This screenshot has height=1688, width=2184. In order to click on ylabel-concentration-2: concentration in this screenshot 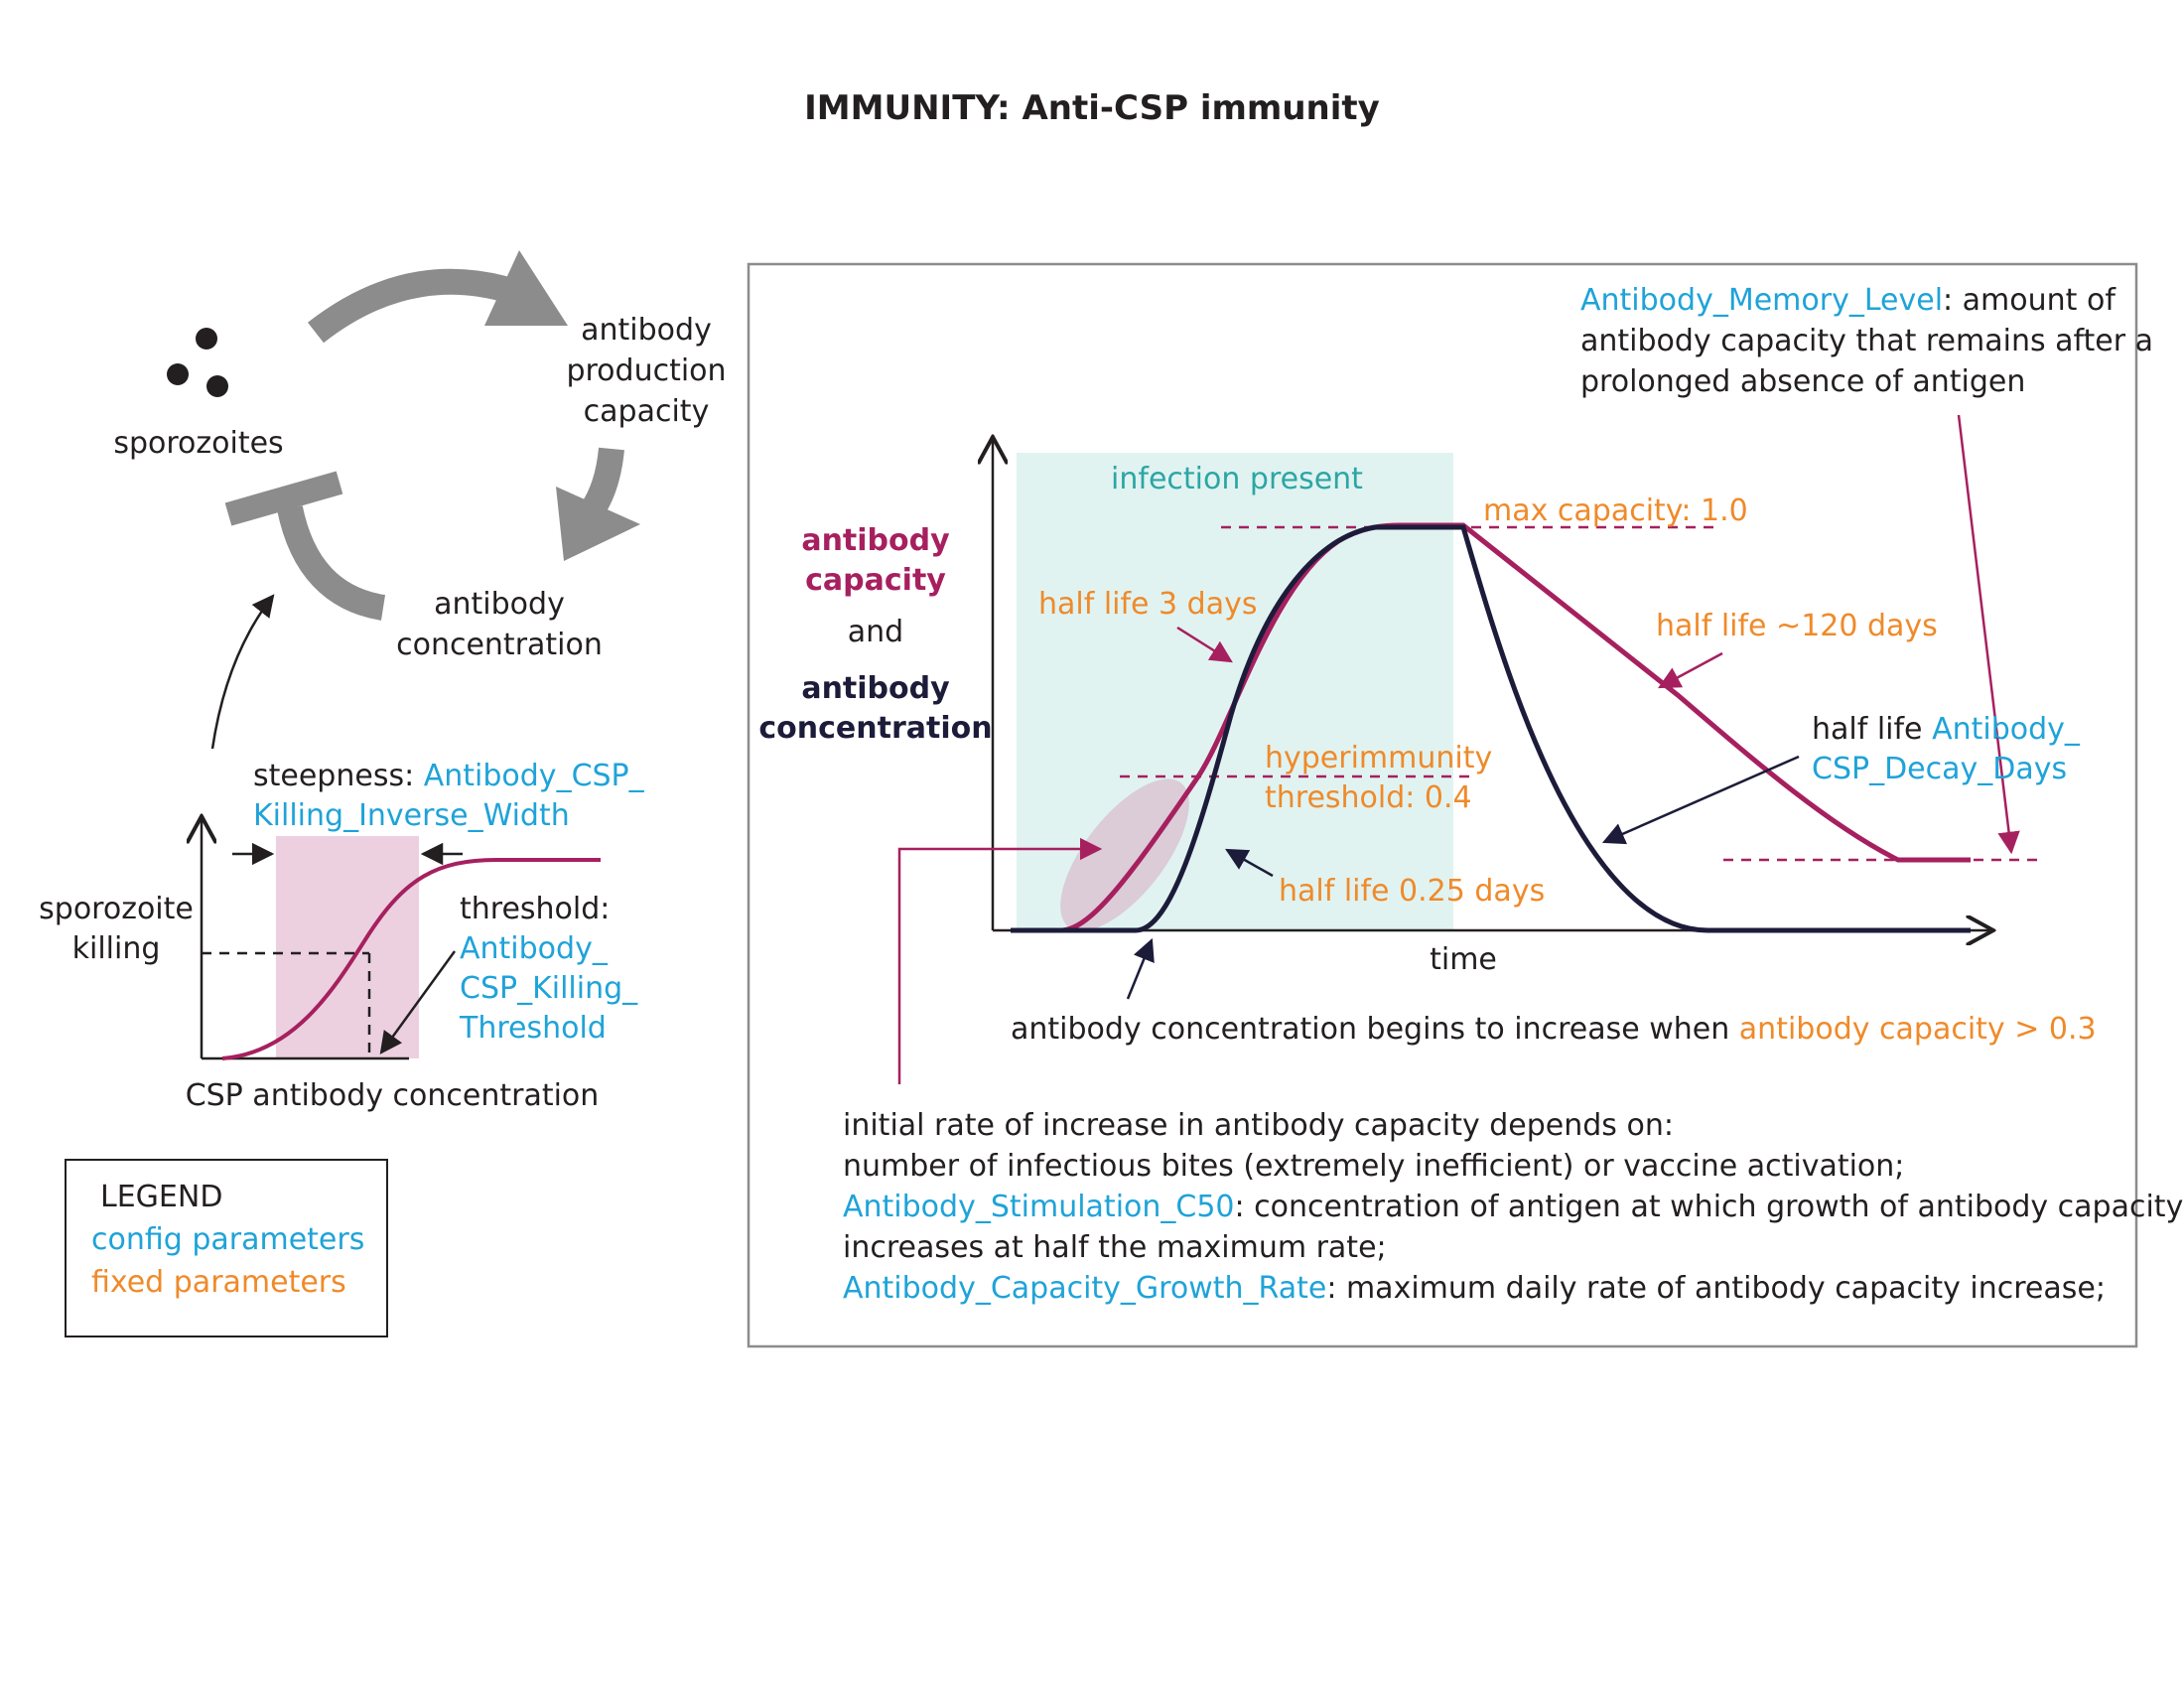, I will do `click(875, 728)`.